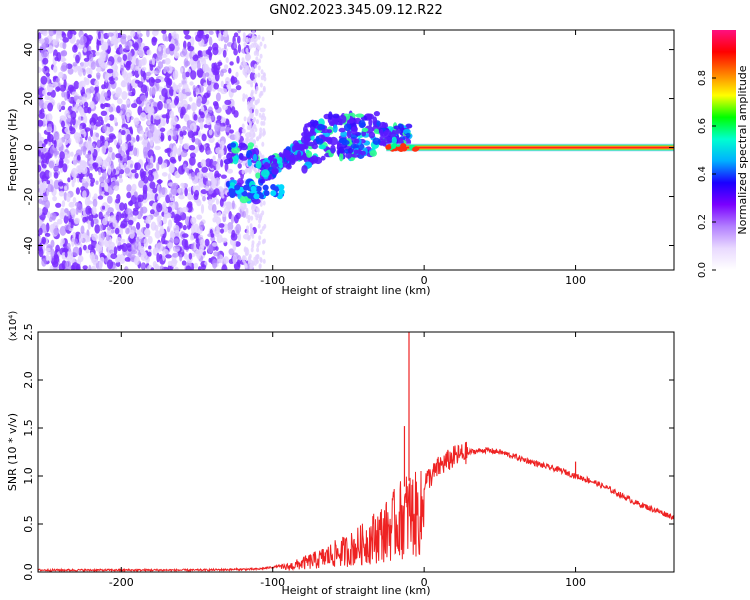 Image resolution: width=750 pixels, height=600 pixels. What do you see at coordinates (702, 78) in the screenshot?
I see `colorbar-tick-label: 0.8` at bounding box center [702, 78].